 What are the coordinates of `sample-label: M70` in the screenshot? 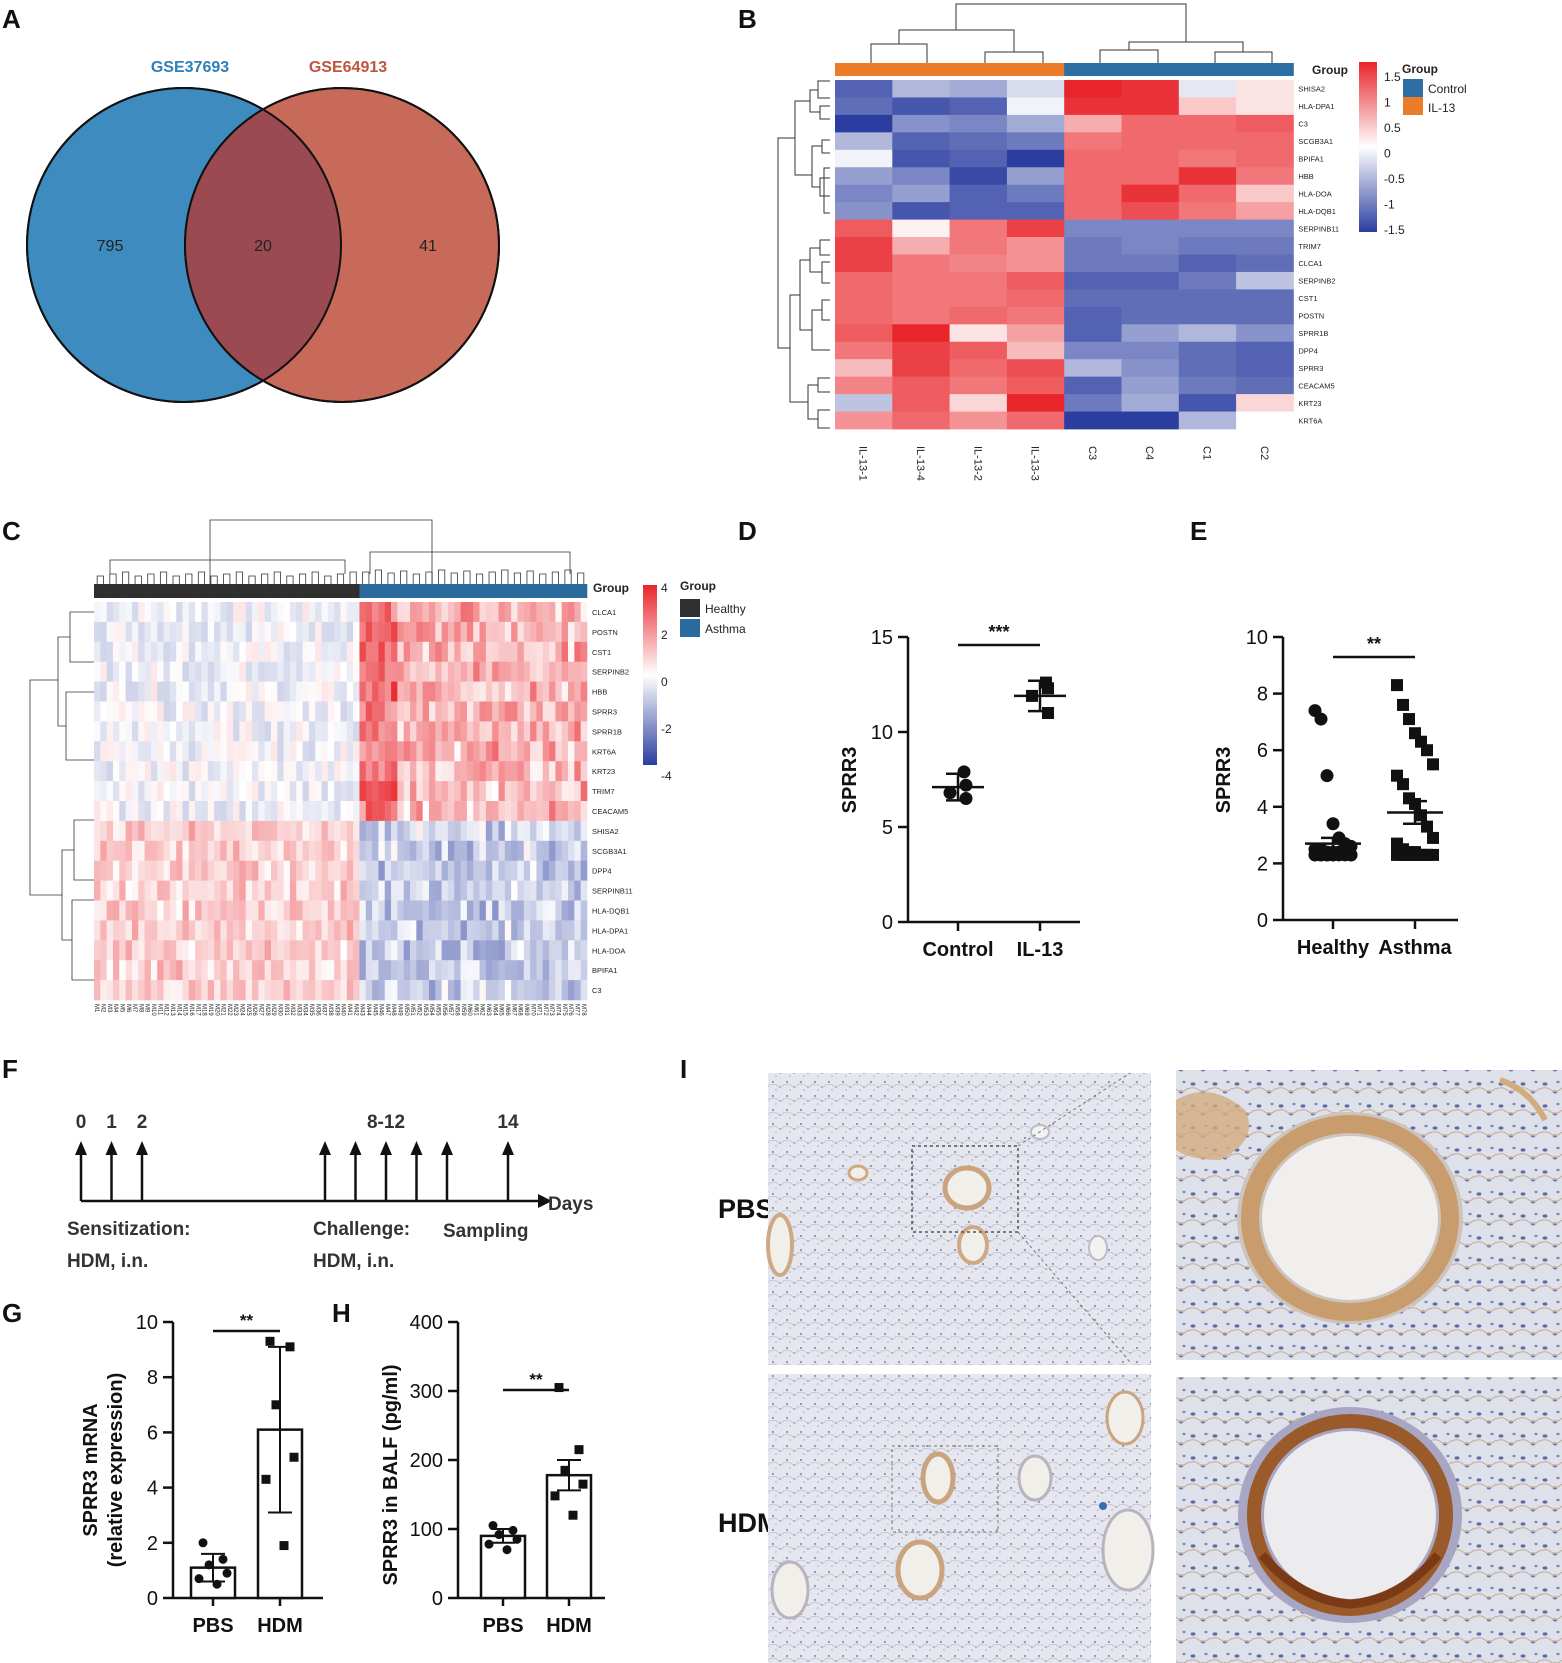 It's located at (532, 1010).